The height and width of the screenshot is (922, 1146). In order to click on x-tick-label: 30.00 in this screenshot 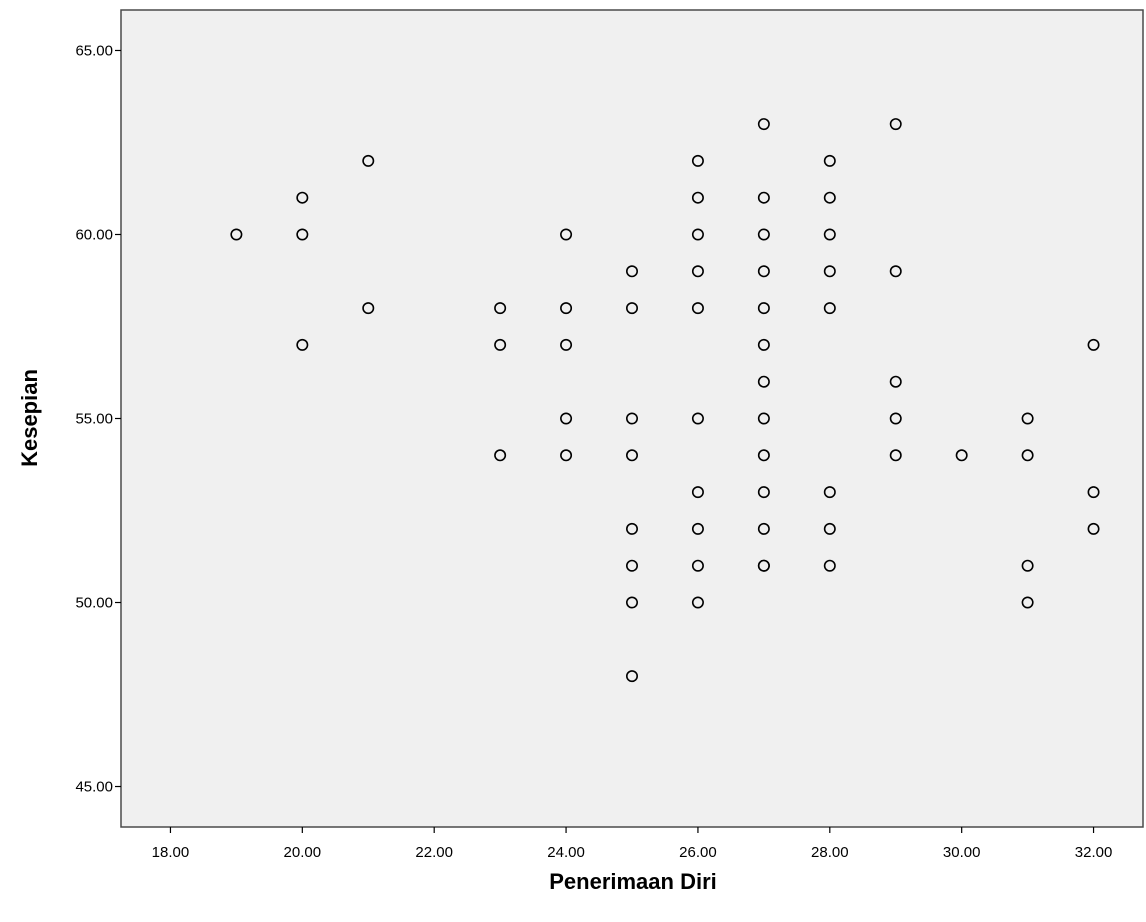, I will do `click(962, 852)`.